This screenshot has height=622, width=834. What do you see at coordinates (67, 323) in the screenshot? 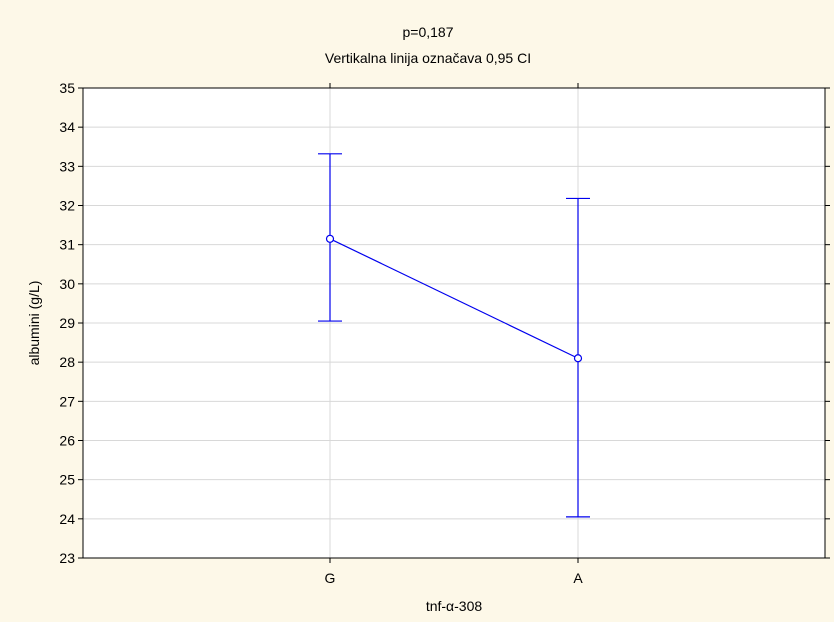
I see `y-tick-label: 29` at bounding box center [67, 323].